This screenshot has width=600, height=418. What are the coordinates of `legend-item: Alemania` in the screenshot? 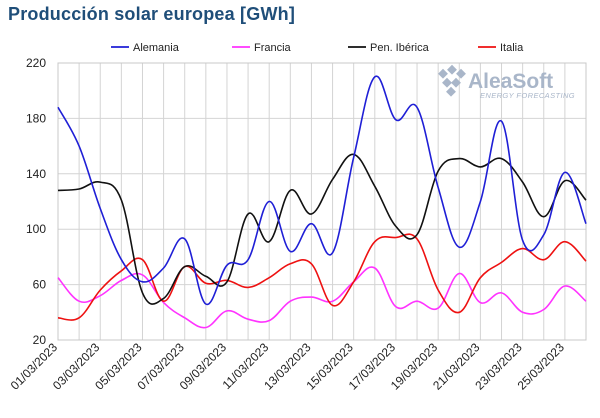 It's located at (145, 48).